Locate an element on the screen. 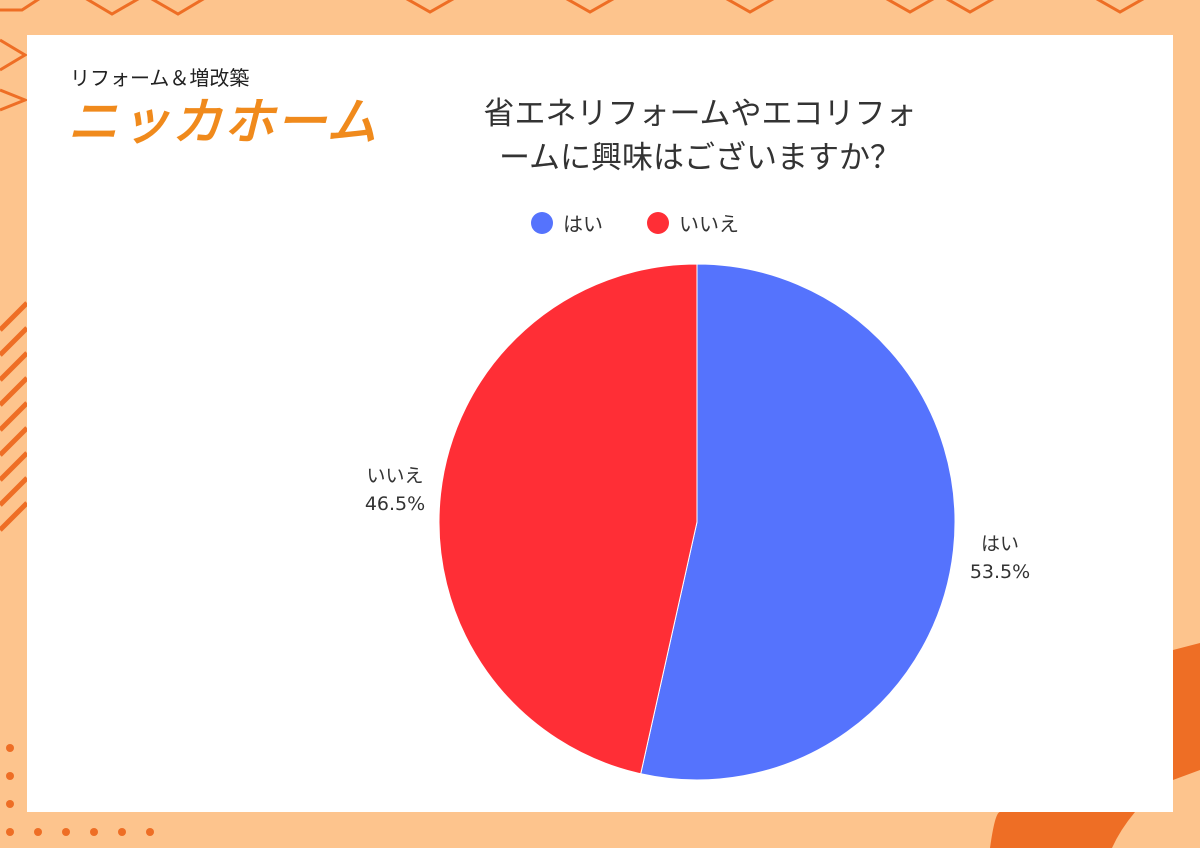 The width and height of the screenshot is (1200, 848). data-label-yes-value: 53.5% is located at coordinates (1000, 572).